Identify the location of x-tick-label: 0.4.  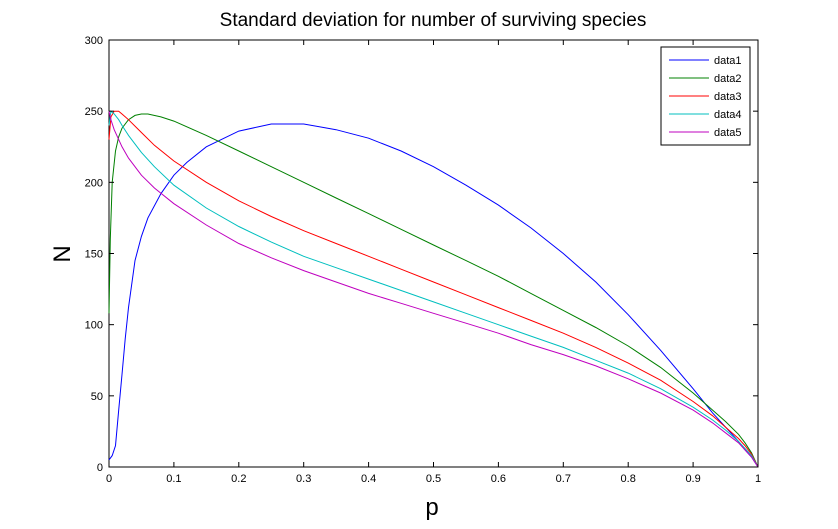
(368, 479).